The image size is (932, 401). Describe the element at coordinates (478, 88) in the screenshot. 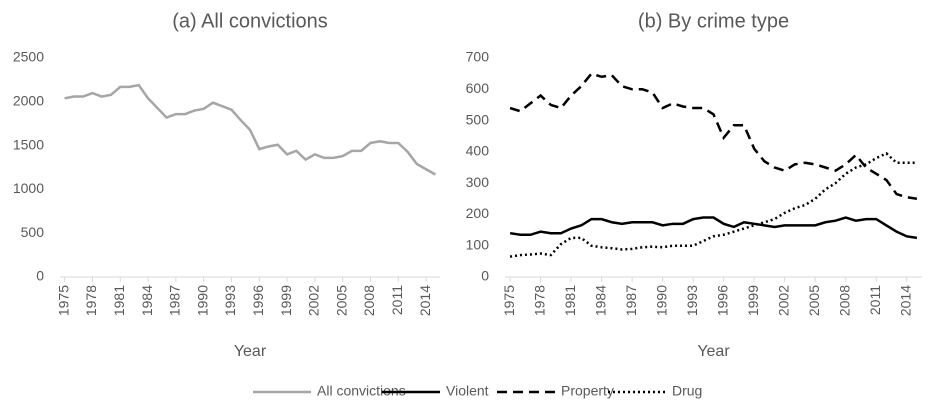

I see `y-tick-label: 600` at that location.